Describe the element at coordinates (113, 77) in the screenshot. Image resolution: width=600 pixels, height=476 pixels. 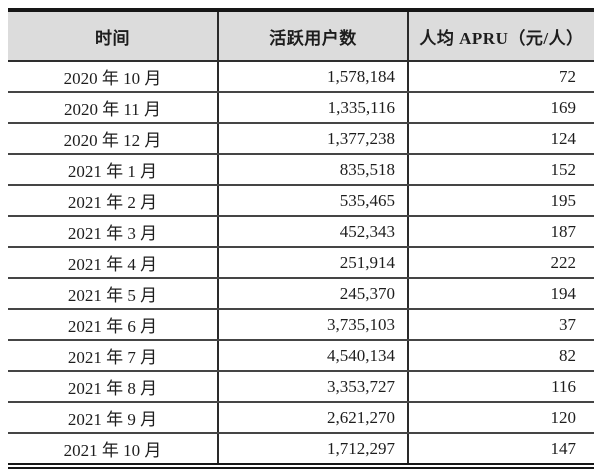
I see `cell-time: 2020 年 10 月` at that location.